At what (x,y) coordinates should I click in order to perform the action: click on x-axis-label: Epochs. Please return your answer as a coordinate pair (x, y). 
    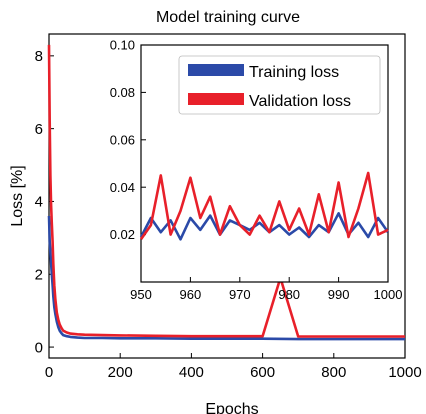
    Looking at the image, I should click on (231, 407).